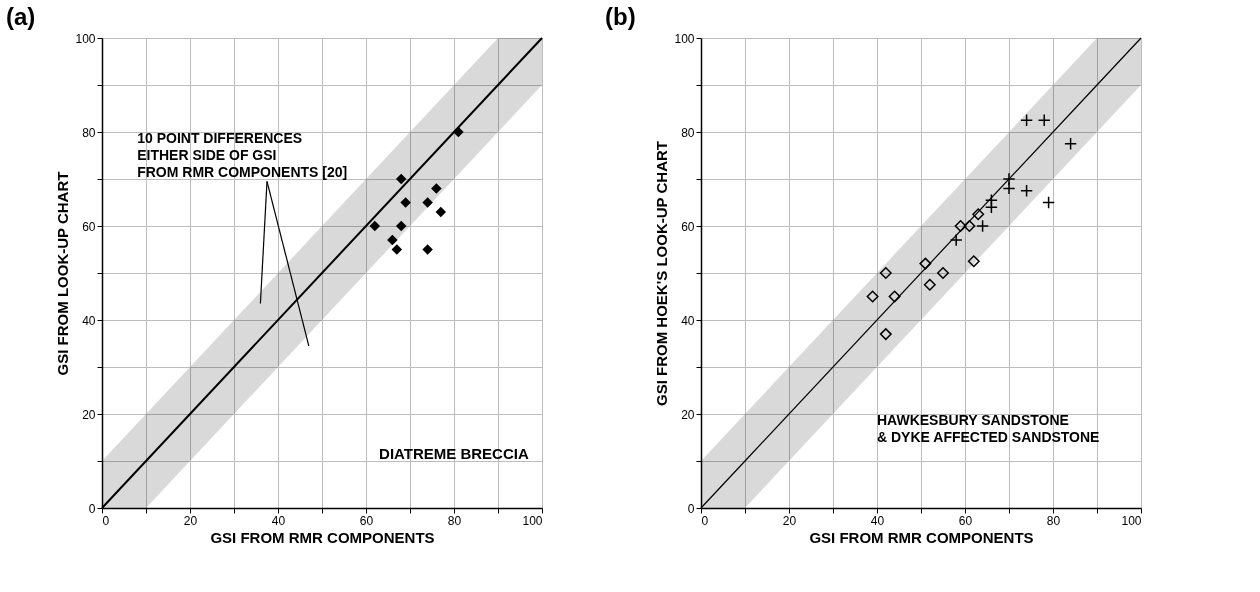 The height and width of the screenshot is (592, 1260). Describe the element at coordinates (454, 453) in the screenshot. I see `annotation: DIATREME BRECCIA` at that location.